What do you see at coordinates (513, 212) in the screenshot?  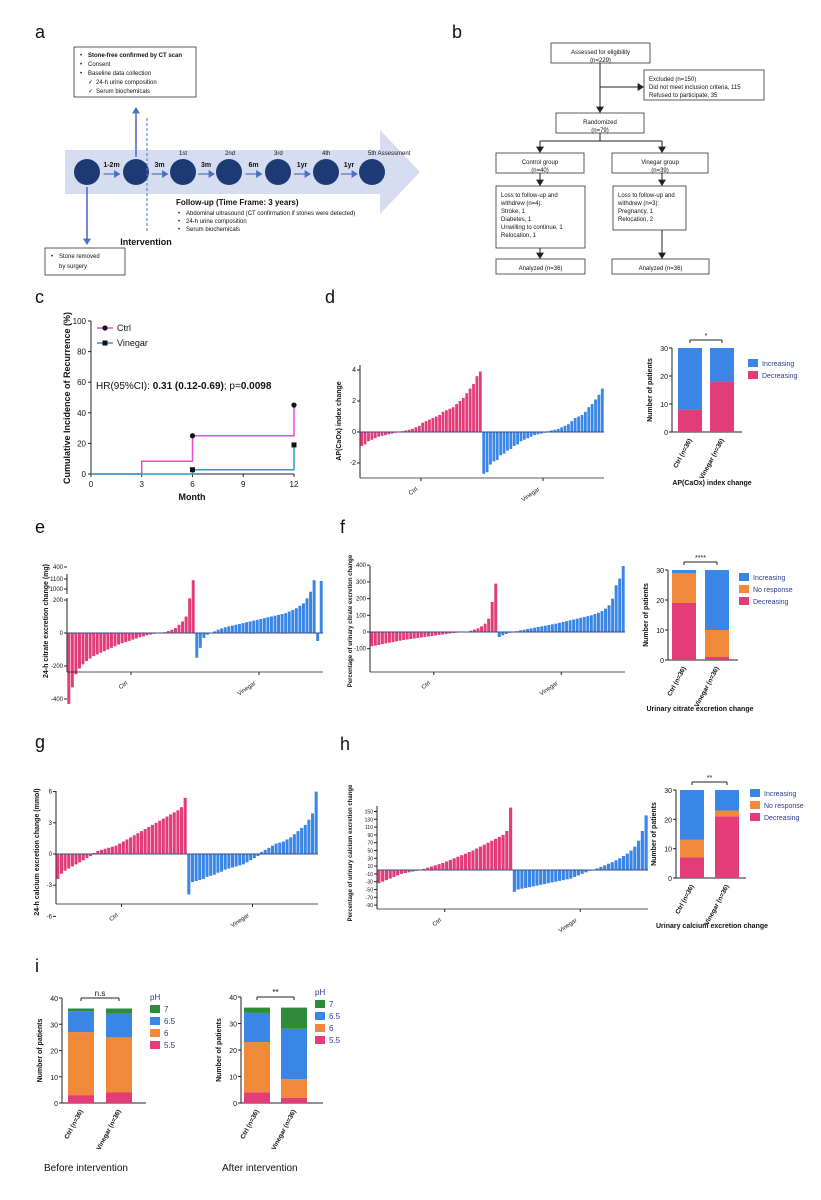 I see `loss-ctrl-box-text: Stroke, 1` at bounding box center [513, 212].